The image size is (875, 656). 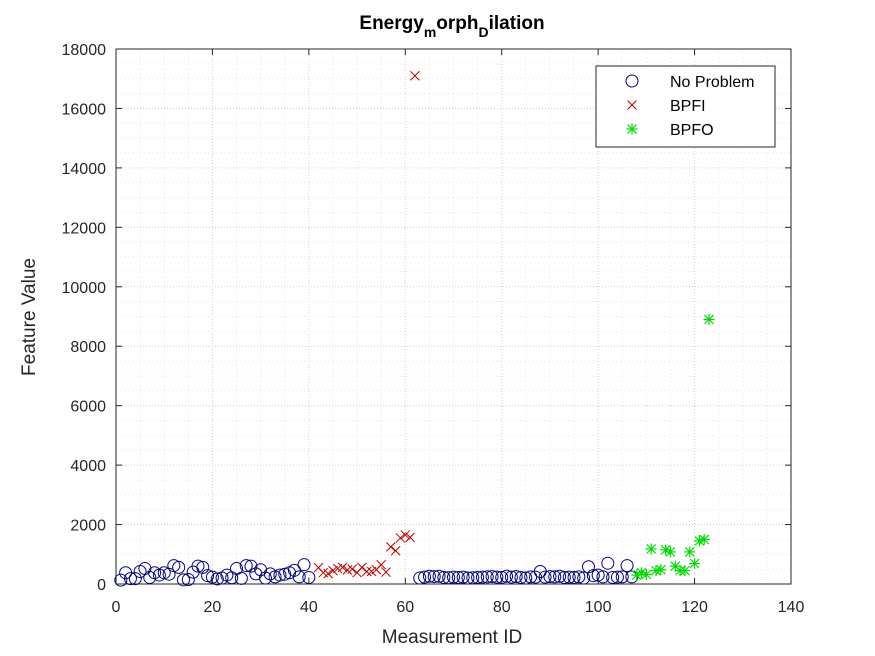 What do you see at coordinates (84, 109) in the screenshot?
I see `y-tick-label: 16000` at bounding box center [84, 109].